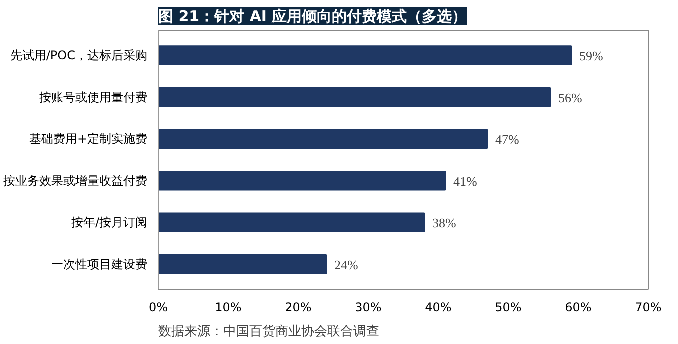 Image resolution: width=678 pixels, height=344 pixels. Describe the element at coordinates (158, 307) in the screenshot. I see `x-tick-label: 0%` at that location.